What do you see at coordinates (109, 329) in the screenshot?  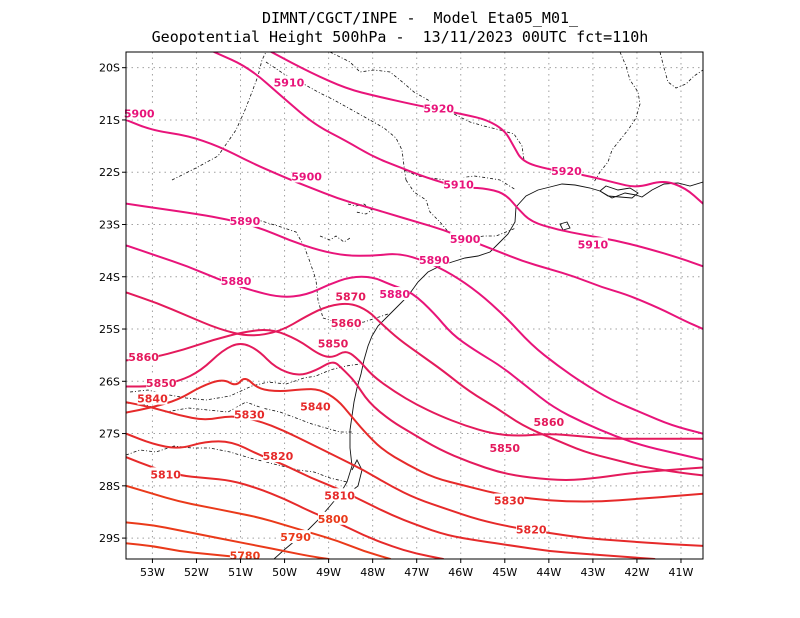 I see `lat-tick-label: 25S` at bounding box center [109, 329].